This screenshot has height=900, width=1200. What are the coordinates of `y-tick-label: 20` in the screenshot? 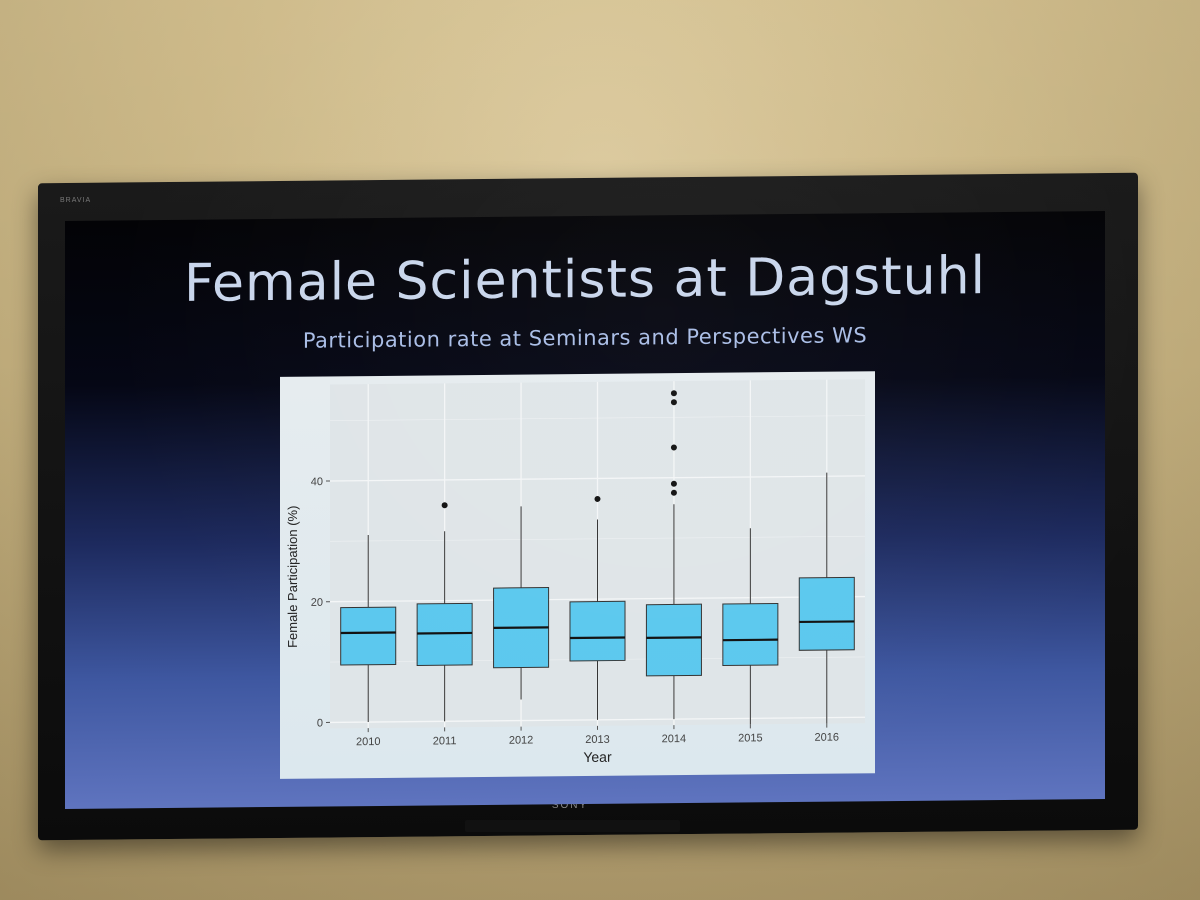 It's located at (317, 603).